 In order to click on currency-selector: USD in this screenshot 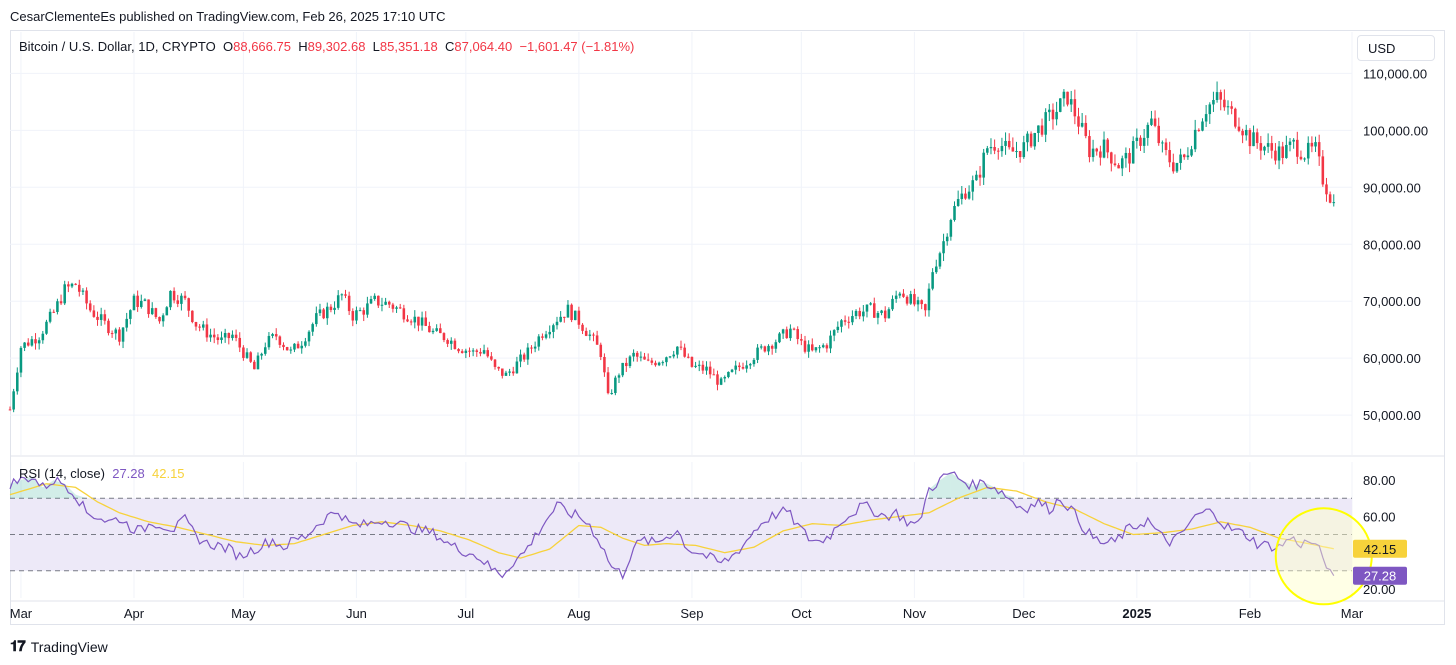, I will do `click(1396, 48)`.